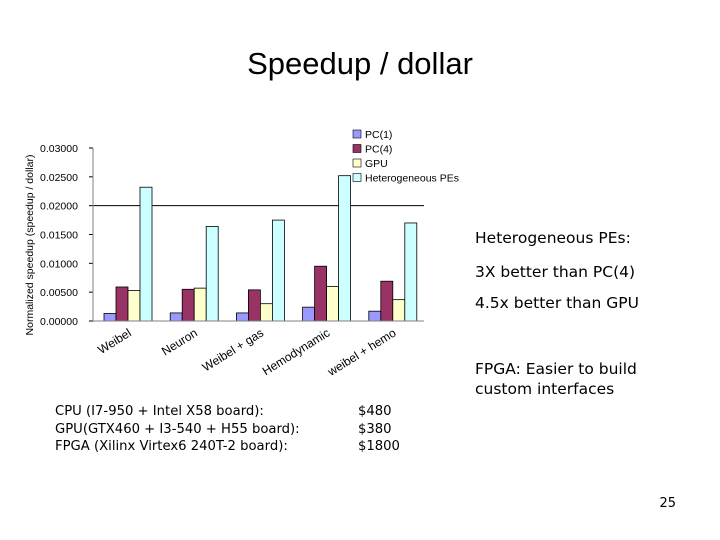 The height and width of the screenshot is (540, 720). I want to click on legend-label: PC(1), so click(378, 135).